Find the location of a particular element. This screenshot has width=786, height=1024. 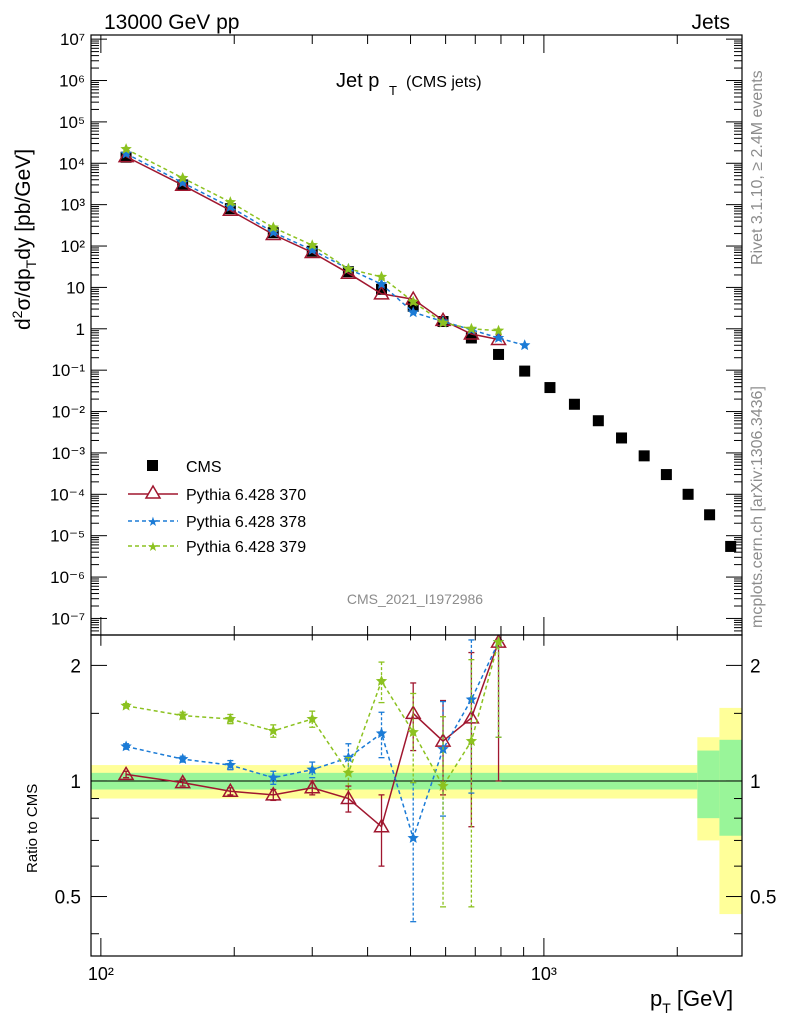

mcplots-label: mcplots.cern.ch [arXiv:1306.3436] is located at coordinates (757, 507).